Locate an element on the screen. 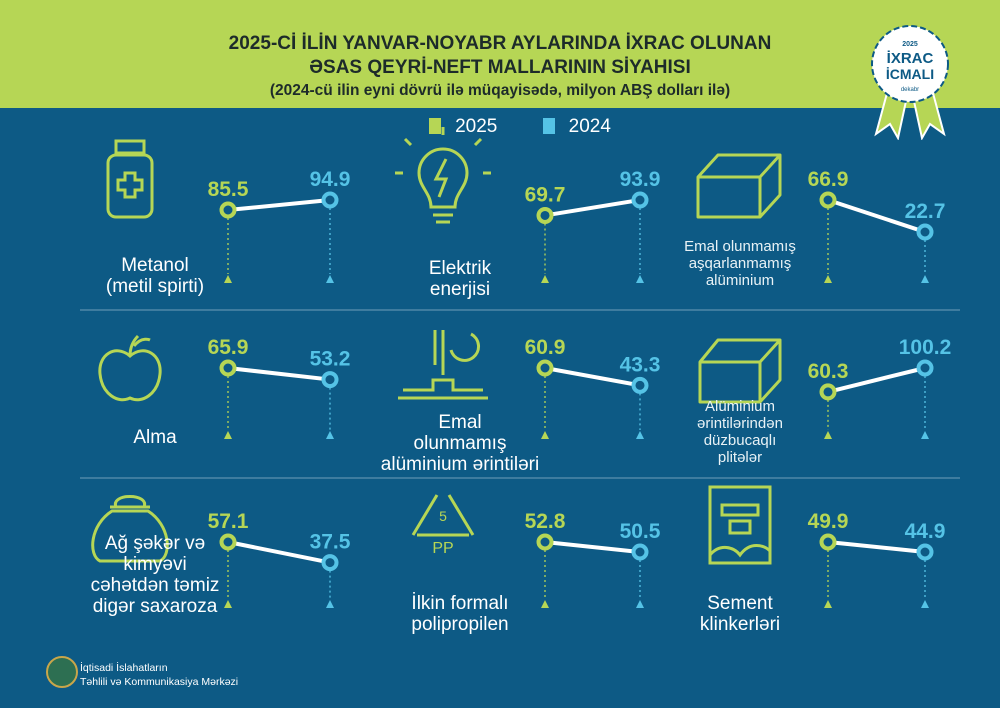  bolt is located at coordinates (441, 178).